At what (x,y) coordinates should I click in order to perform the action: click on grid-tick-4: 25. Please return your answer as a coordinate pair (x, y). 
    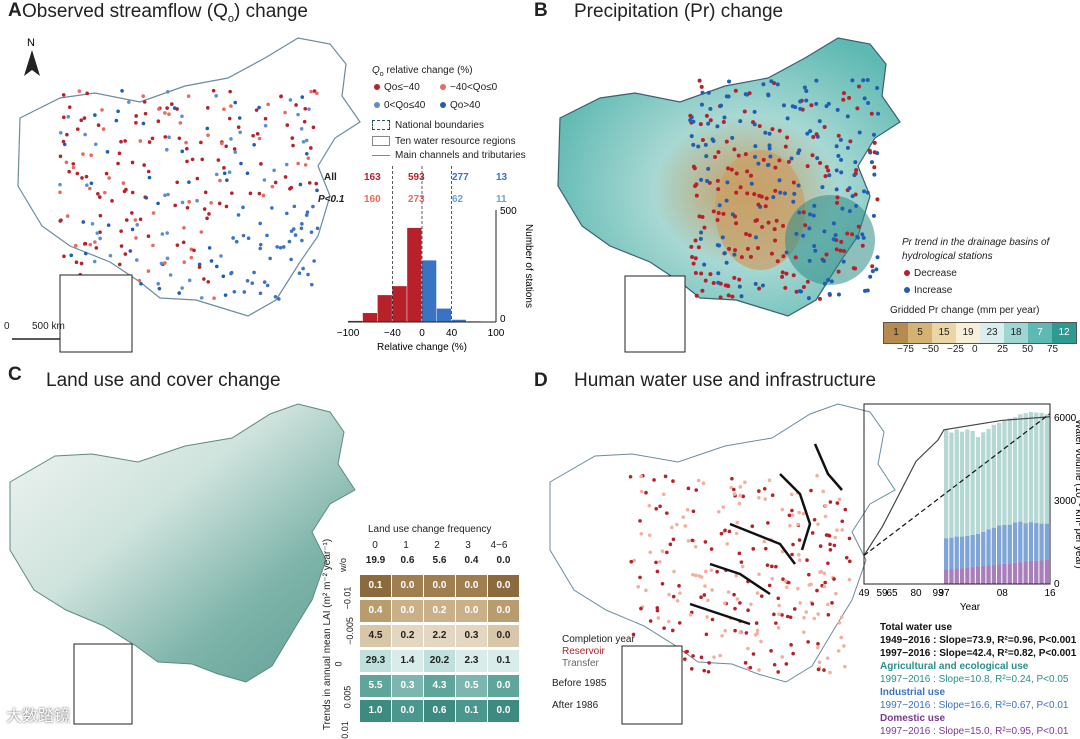
    Looking at the image, I should click on (1003, 349).